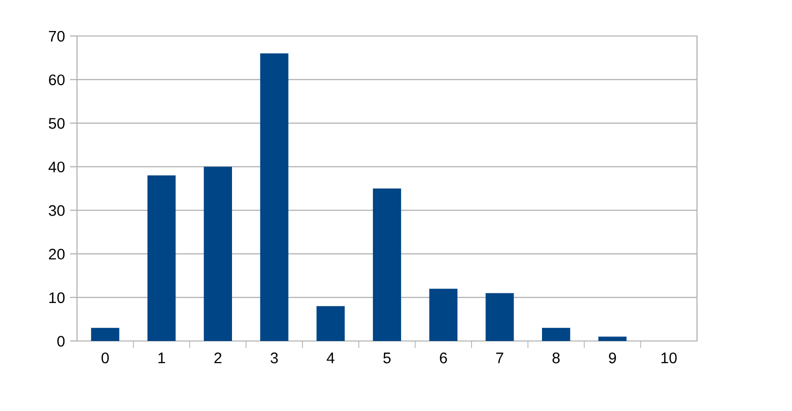  I want to click on y-tick-label: 0, so click(61, 341).